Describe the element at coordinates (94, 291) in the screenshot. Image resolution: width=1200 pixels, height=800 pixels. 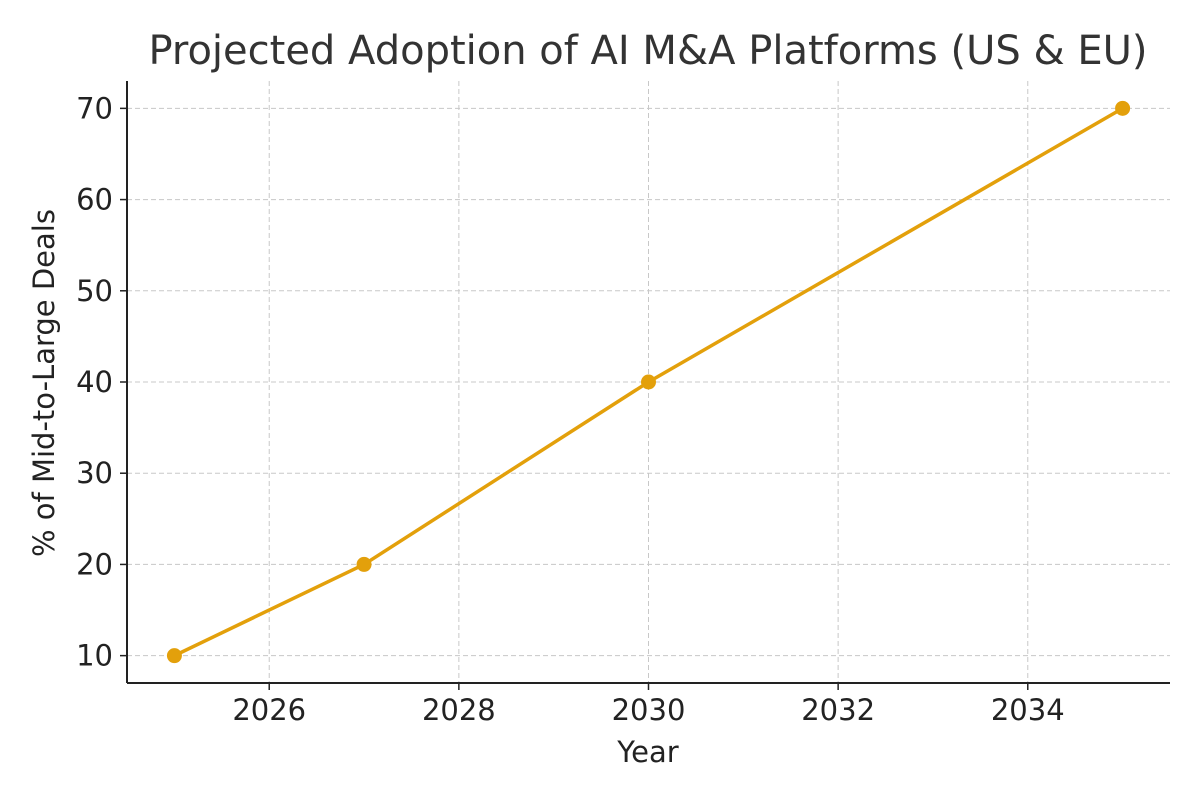
I see `y-tick-label: 50` at that location.